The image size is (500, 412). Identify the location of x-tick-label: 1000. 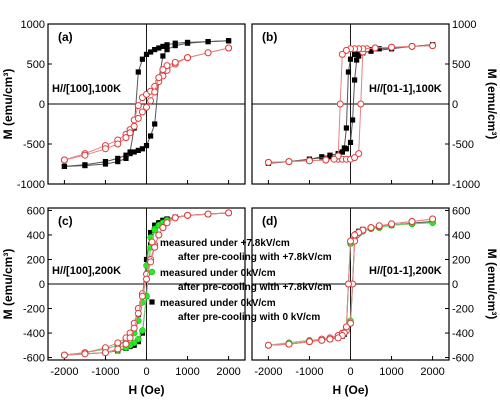
(391, 372).